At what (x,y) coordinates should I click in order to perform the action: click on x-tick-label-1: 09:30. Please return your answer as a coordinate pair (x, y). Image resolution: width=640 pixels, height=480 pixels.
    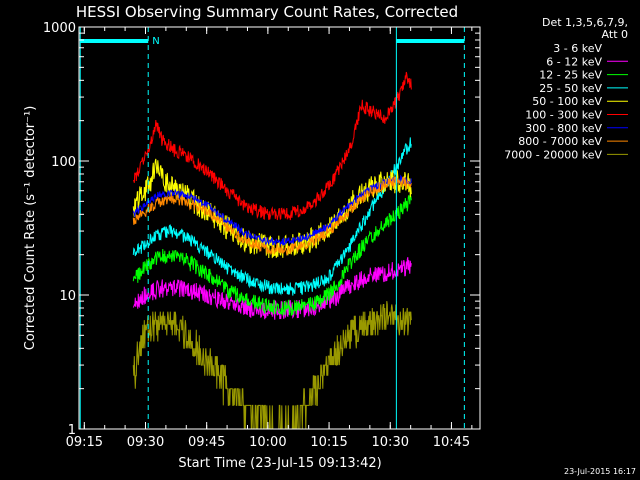
    Looking at the image, I should click on (145, 442).